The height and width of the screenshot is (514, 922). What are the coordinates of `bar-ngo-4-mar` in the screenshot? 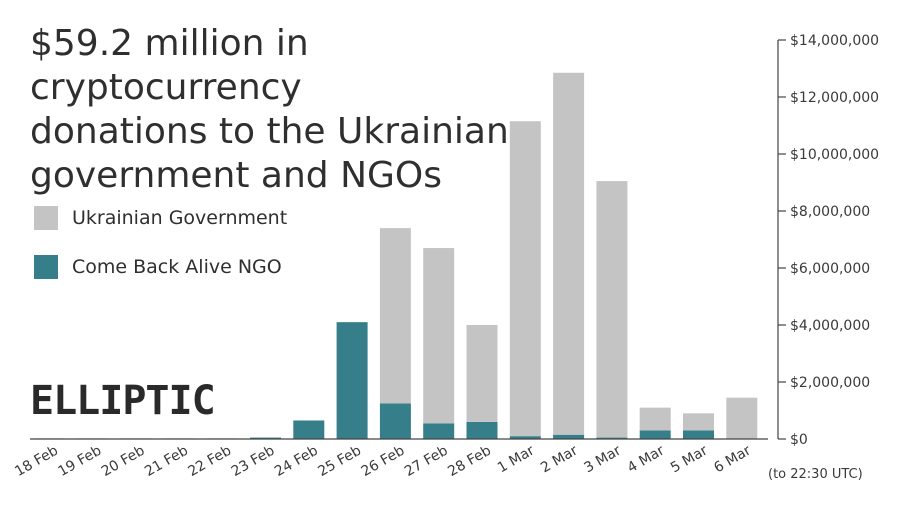 It's located at (655, 434).